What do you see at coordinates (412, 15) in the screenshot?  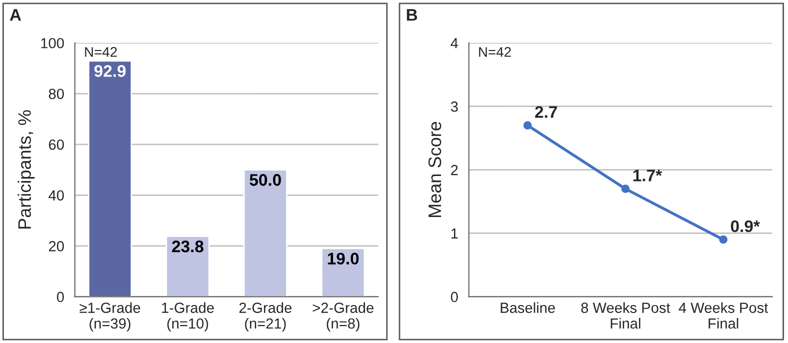 I see `chart-title: B` at bounding box center [412, 15].